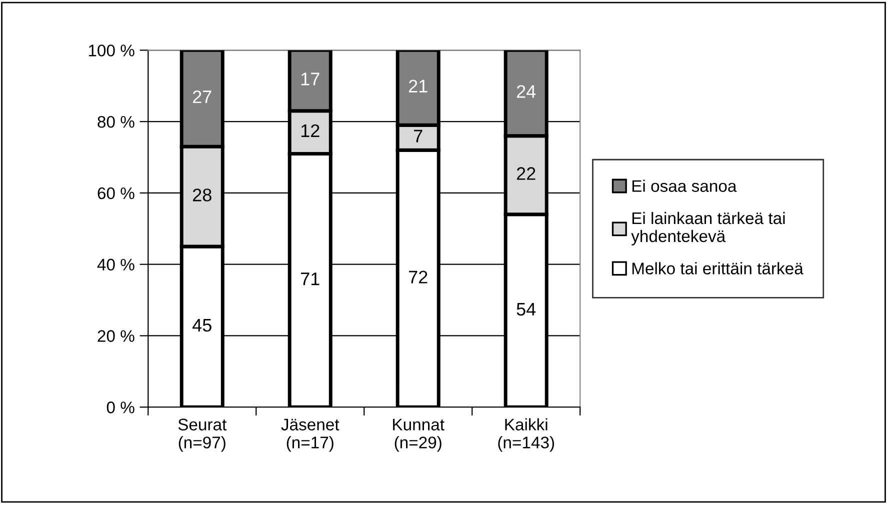 The image size is (887, 507). What do you see at coordinates (116, 122) in the screenshot?
I see `y-tick-label: 80 %` at bounding box center [116, 122].